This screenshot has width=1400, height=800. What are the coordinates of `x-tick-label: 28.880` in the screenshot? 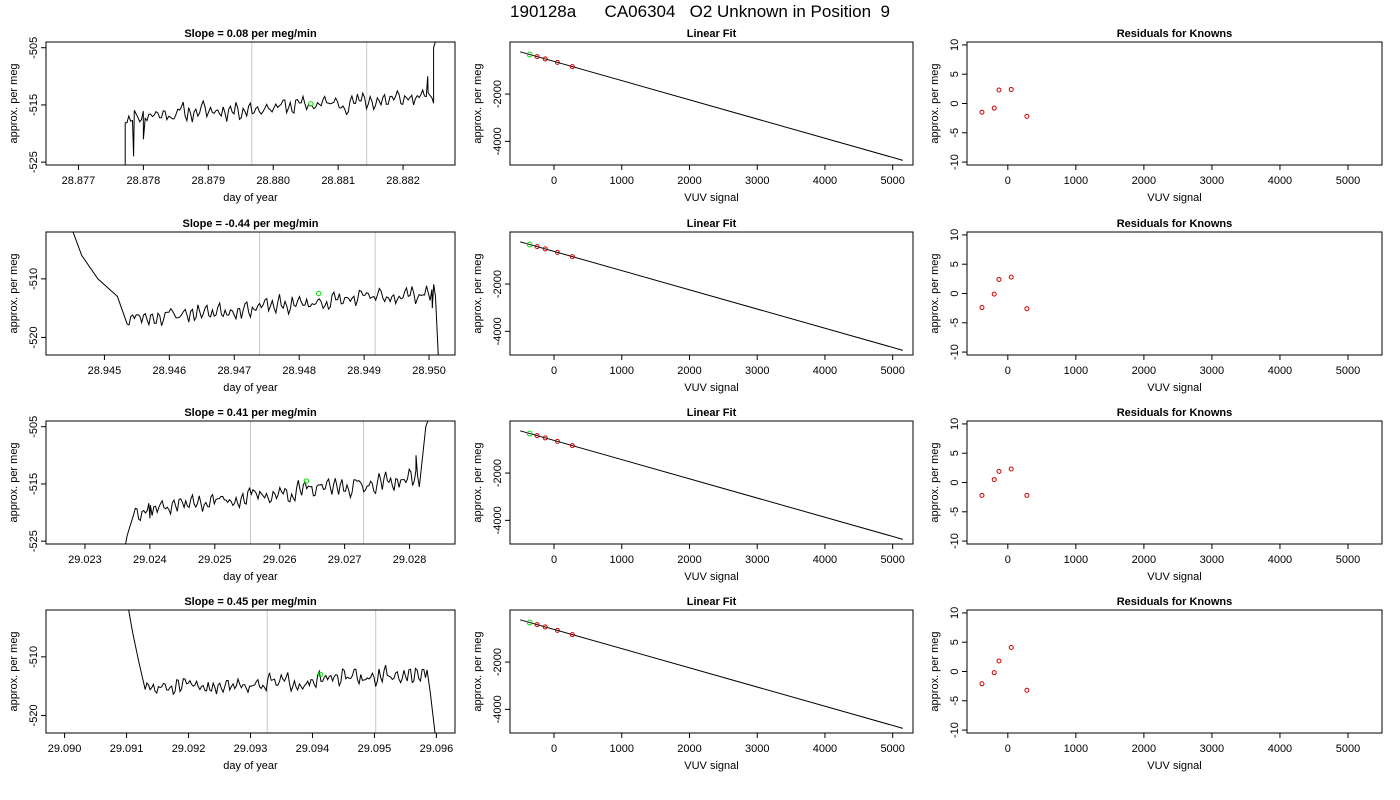 It's located at (273, 181).